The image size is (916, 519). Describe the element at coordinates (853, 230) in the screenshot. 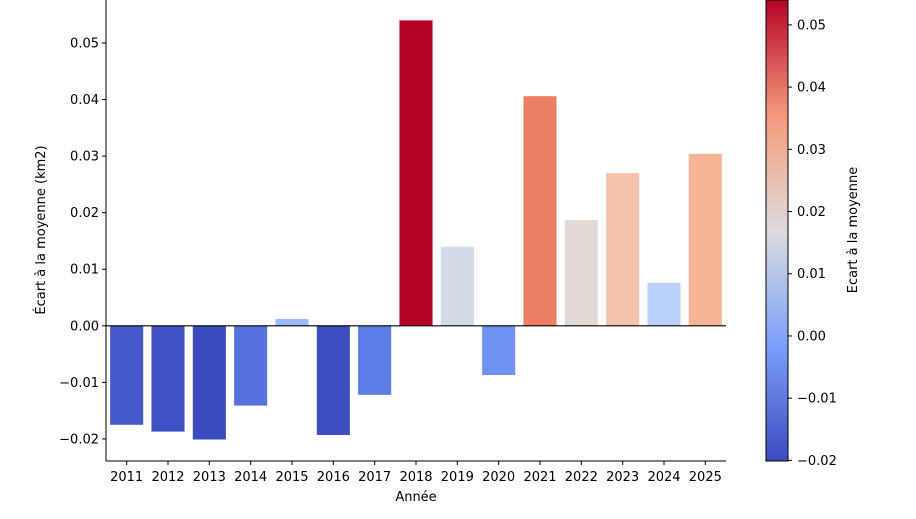

I see `colorbar-label: Ecart à la moyenne` at that location.